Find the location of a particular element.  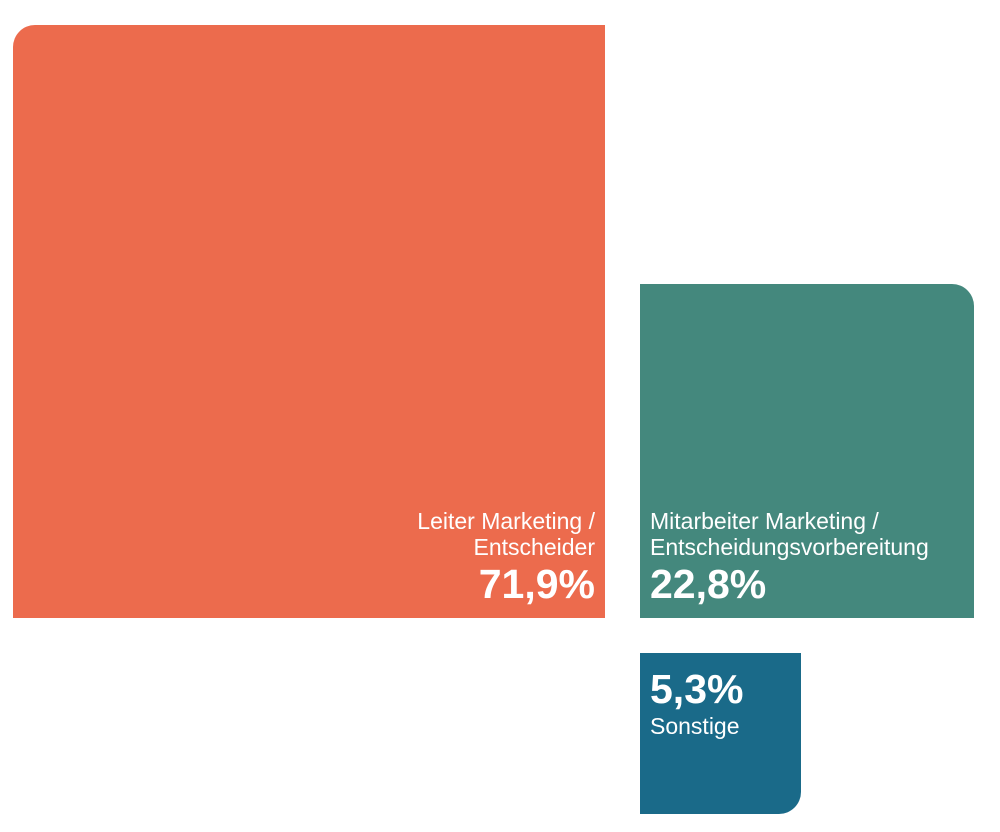

segment-value: 22,8% is located at coordinates (708, 584).